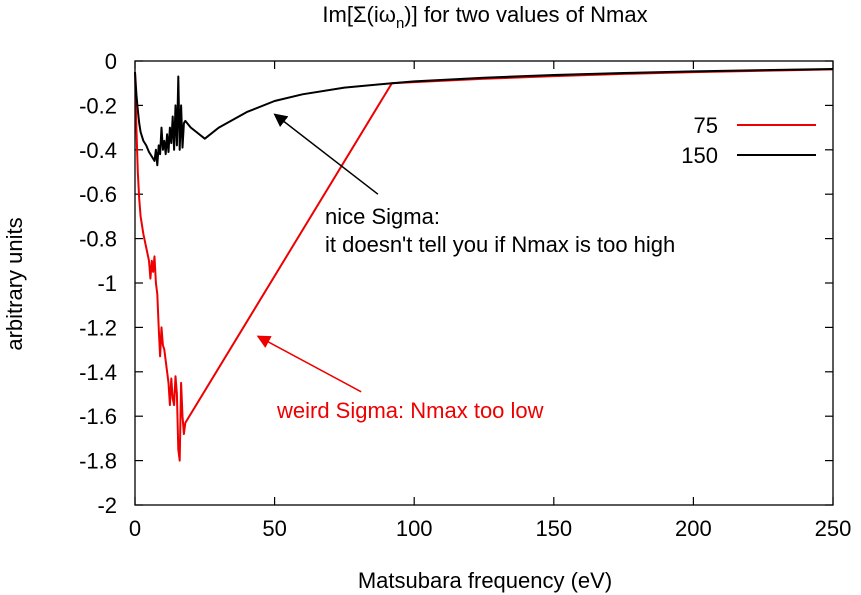 The height and width of the screenshot is (595, 861). Describe the element at coordinates (706, 125) in the screenshot. I see `legend-label-75: 75` at that location.